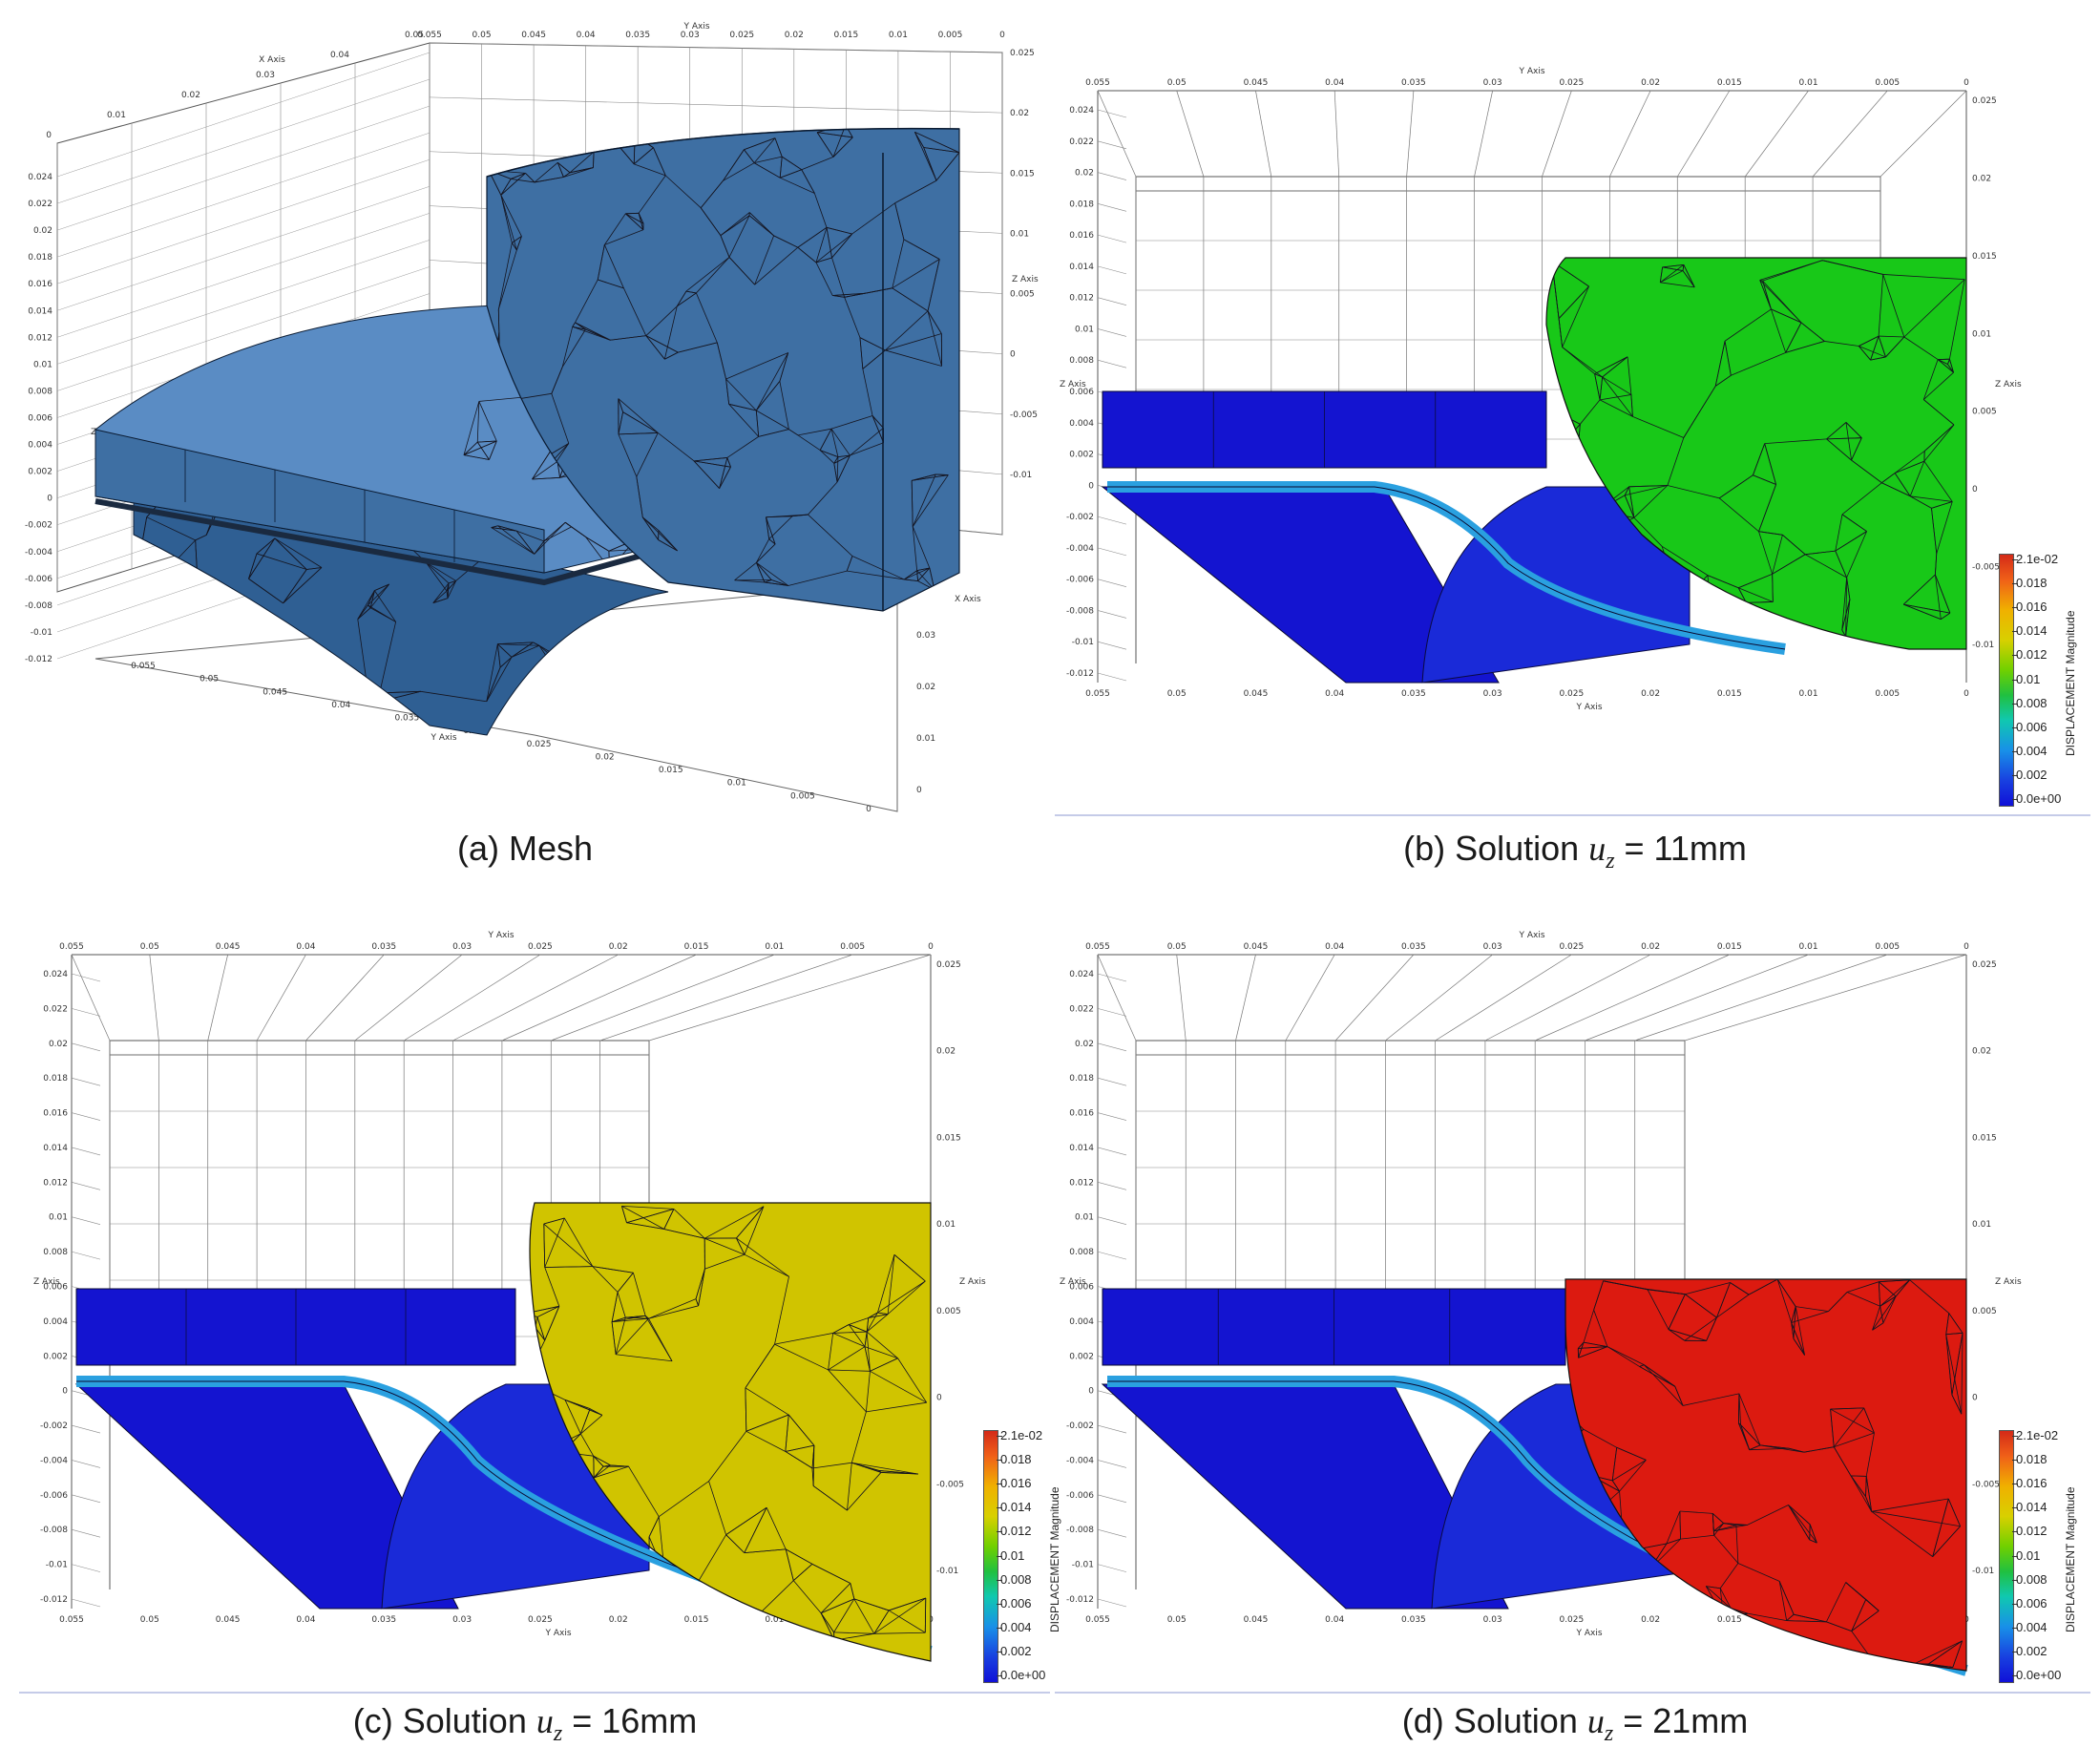  What do you see at coordinates (946, 1052) in the screenshot?
I see `z-right-tick-label: 0.02` at bounding box center [946, 1052].